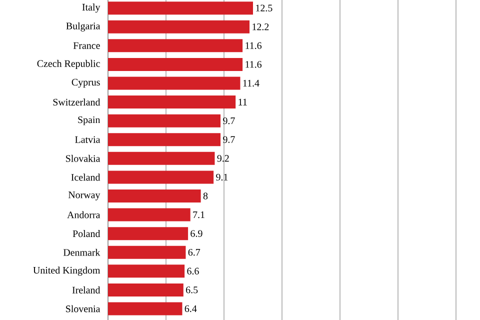 The image size is (480, 320). I want to click on y-tick-label: Iceland, so click(85, 177).